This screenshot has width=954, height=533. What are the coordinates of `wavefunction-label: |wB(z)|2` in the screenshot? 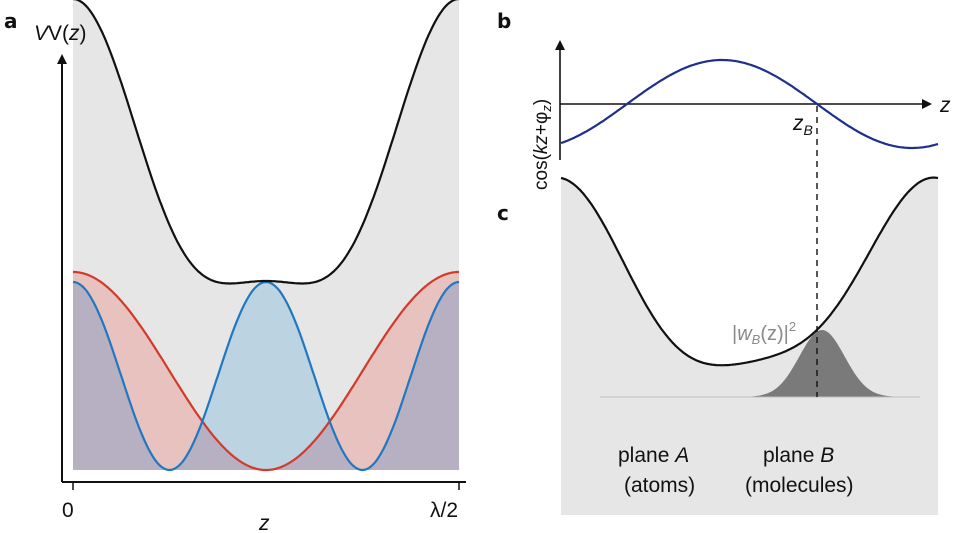 It's located at (764, 333).